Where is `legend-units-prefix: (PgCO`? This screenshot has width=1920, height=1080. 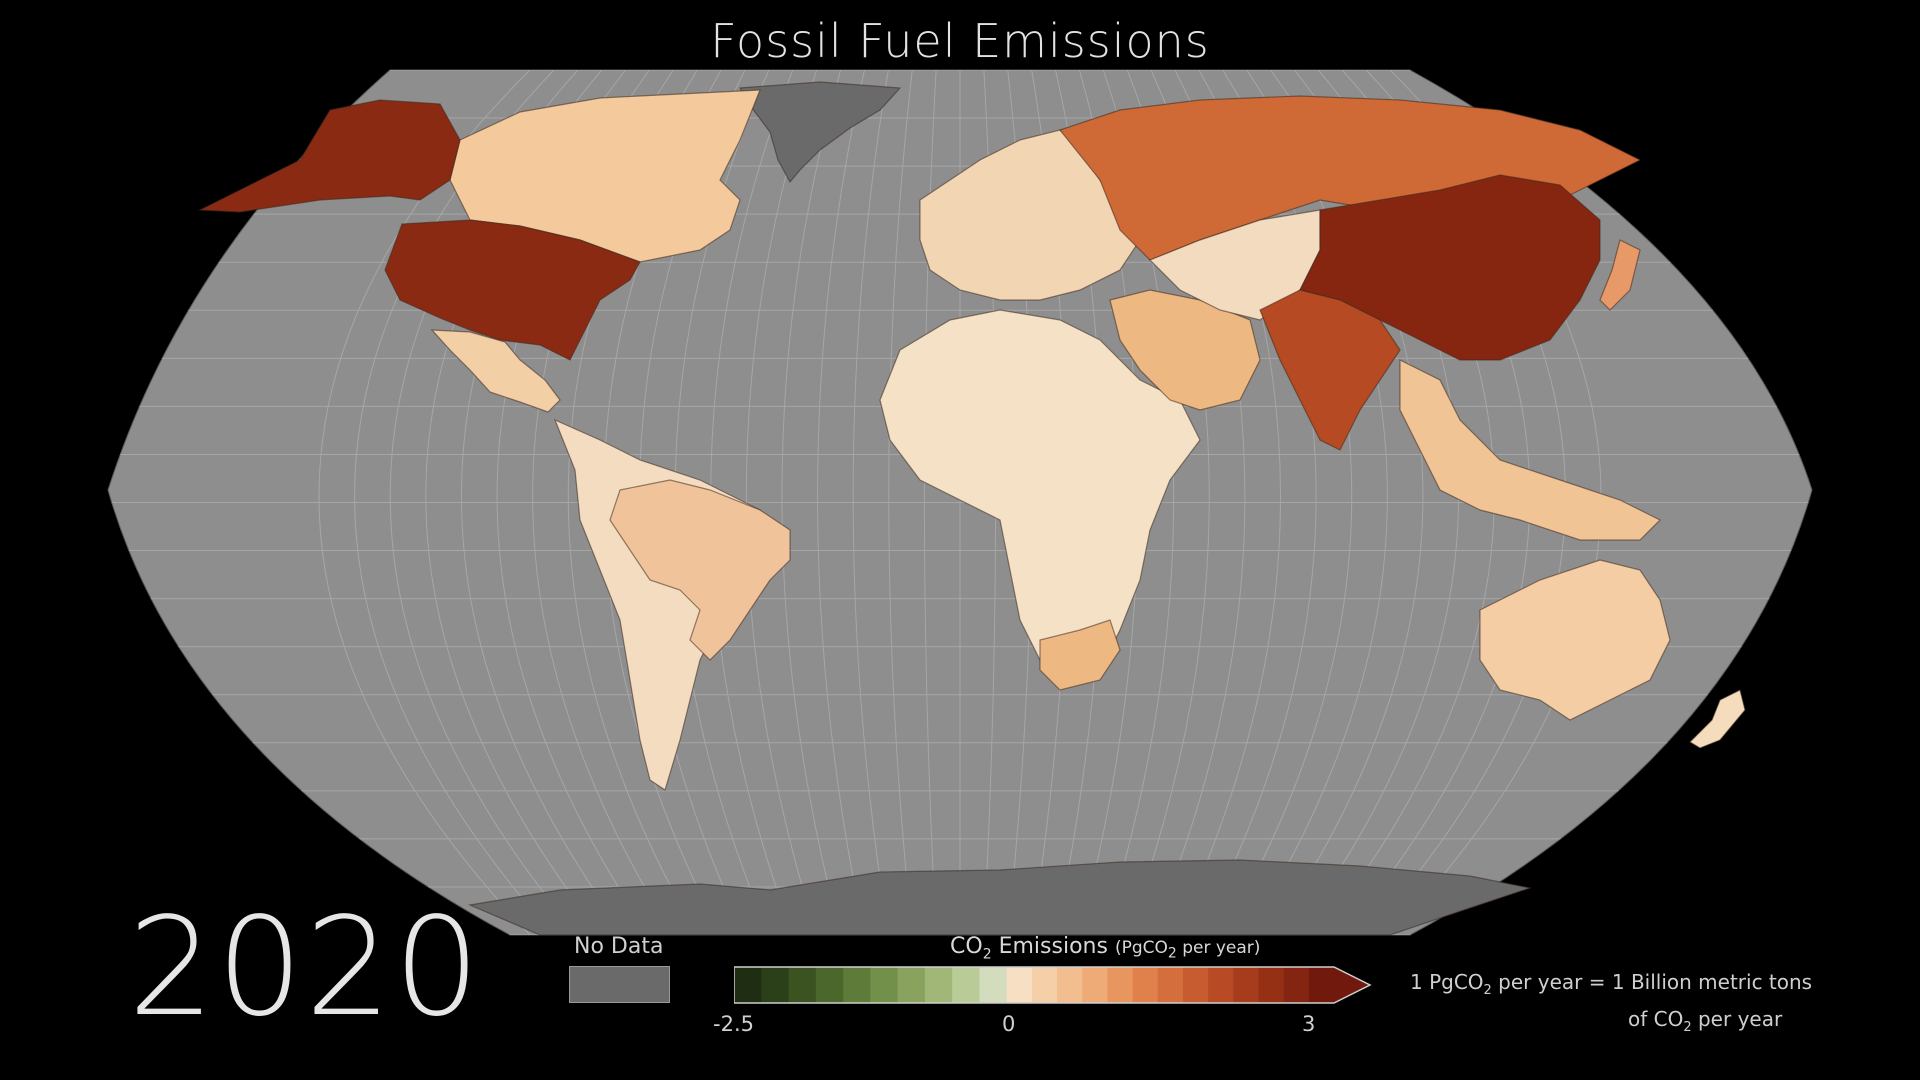
legend-units-prefix: (PgCO is located at coordinates (1141, 948).